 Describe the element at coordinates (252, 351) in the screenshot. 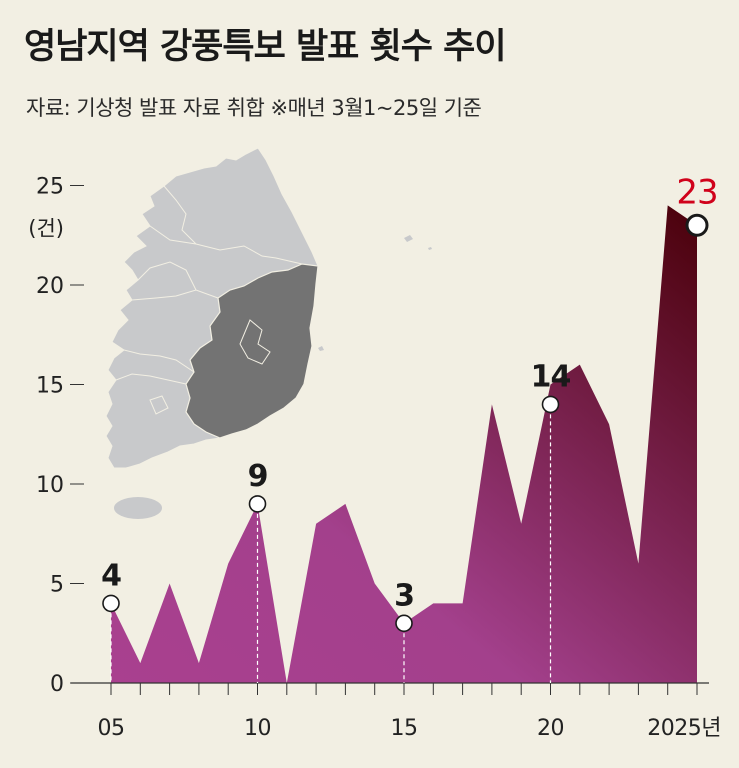

I see `map-yeongnam-region` at that location.